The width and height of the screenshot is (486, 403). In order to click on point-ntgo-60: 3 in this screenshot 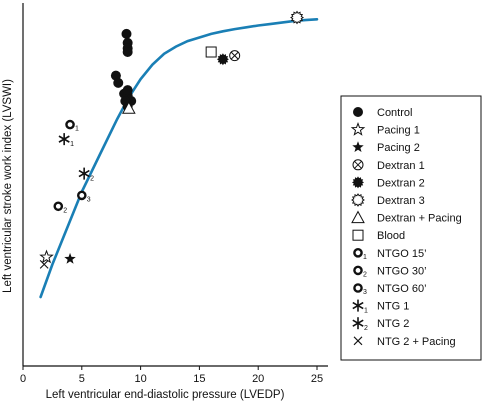, I will do `click(84, 196)`.